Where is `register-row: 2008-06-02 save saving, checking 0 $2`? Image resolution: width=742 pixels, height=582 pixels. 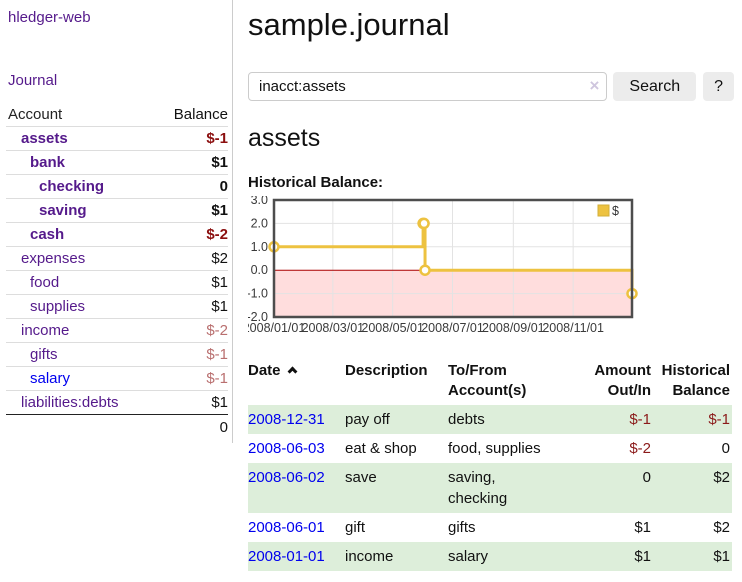 register-row: 2008-06-02 save saving, checking 0 $2 is located at coordinates (490, 488).